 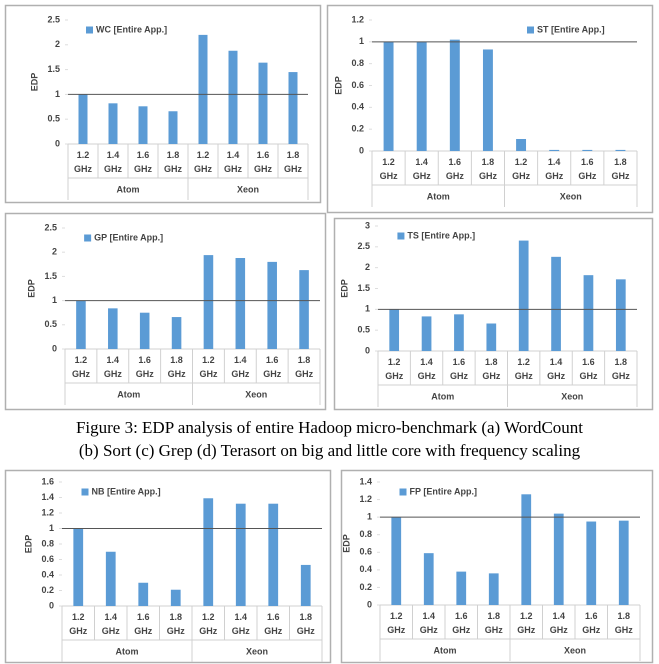 What do you see at coordinates (571, 29) in the screenshot?
I see `legend-label: ST [Entire App.]` at bounding box center [571, 29].